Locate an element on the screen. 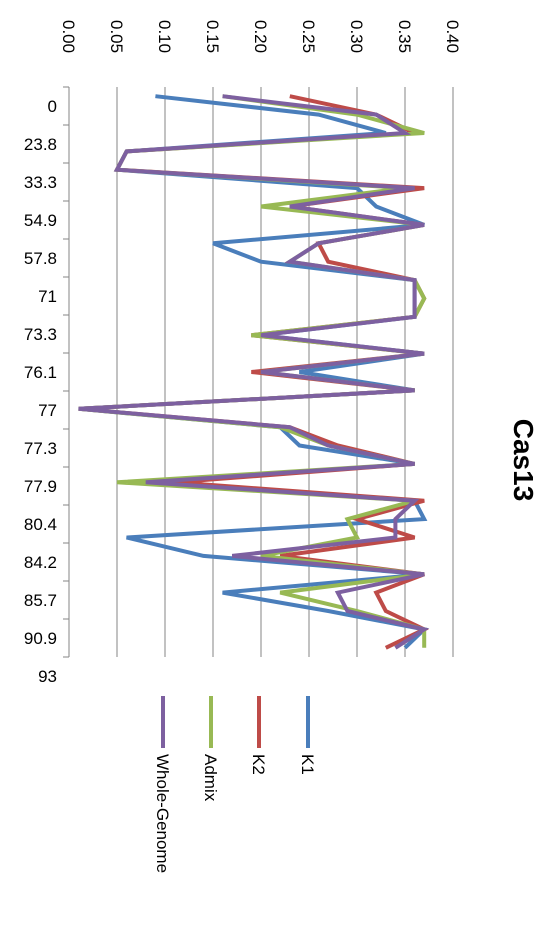  y-tick-label: 0.10 is located at coordinates (164, 36).